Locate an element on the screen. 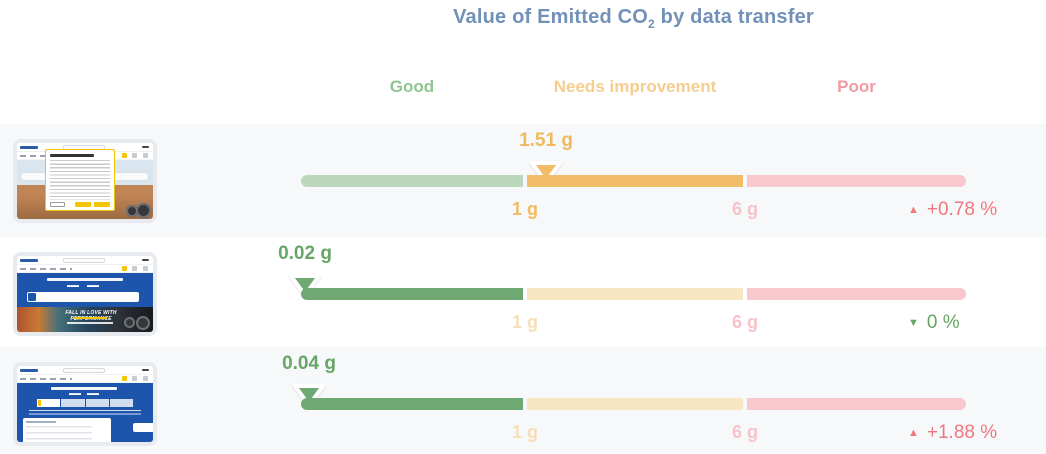  dialog-text-lines is located at coordinates (80, 179).